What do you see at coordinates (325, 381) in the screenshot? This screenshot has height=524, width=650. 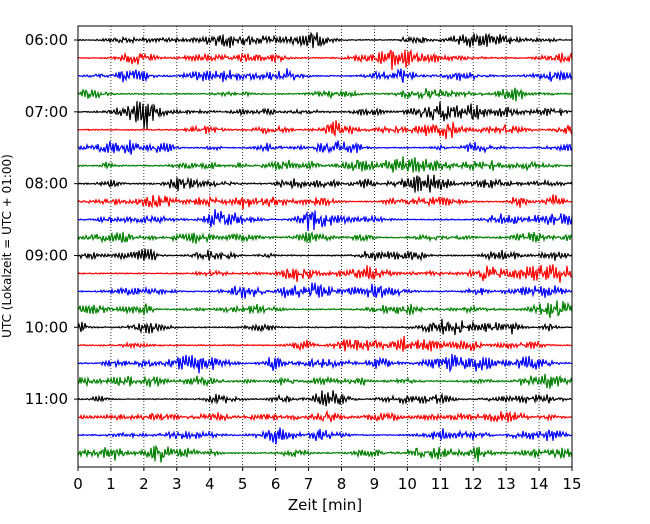 I see `trace-10:45` at bounding box center [325, 381].